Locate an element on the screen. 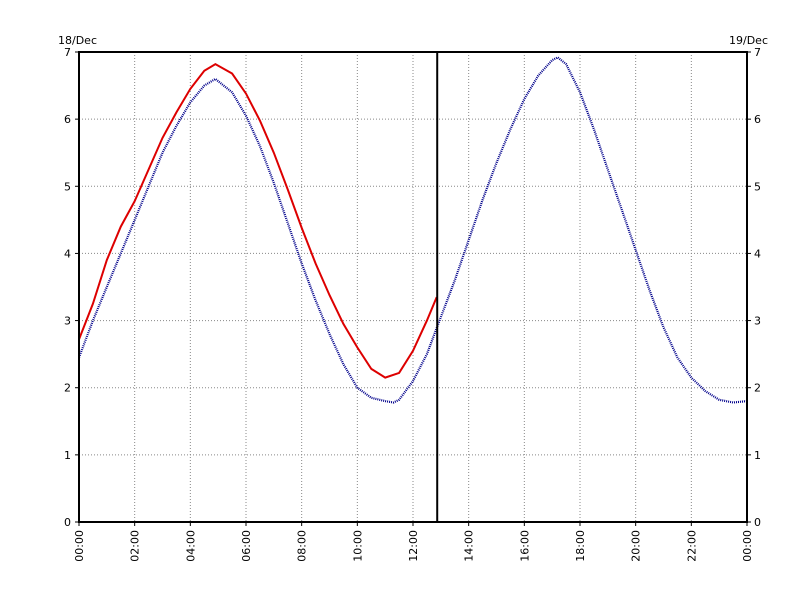  y-tick-label-right: 4 is located at coordinates (757, 253).